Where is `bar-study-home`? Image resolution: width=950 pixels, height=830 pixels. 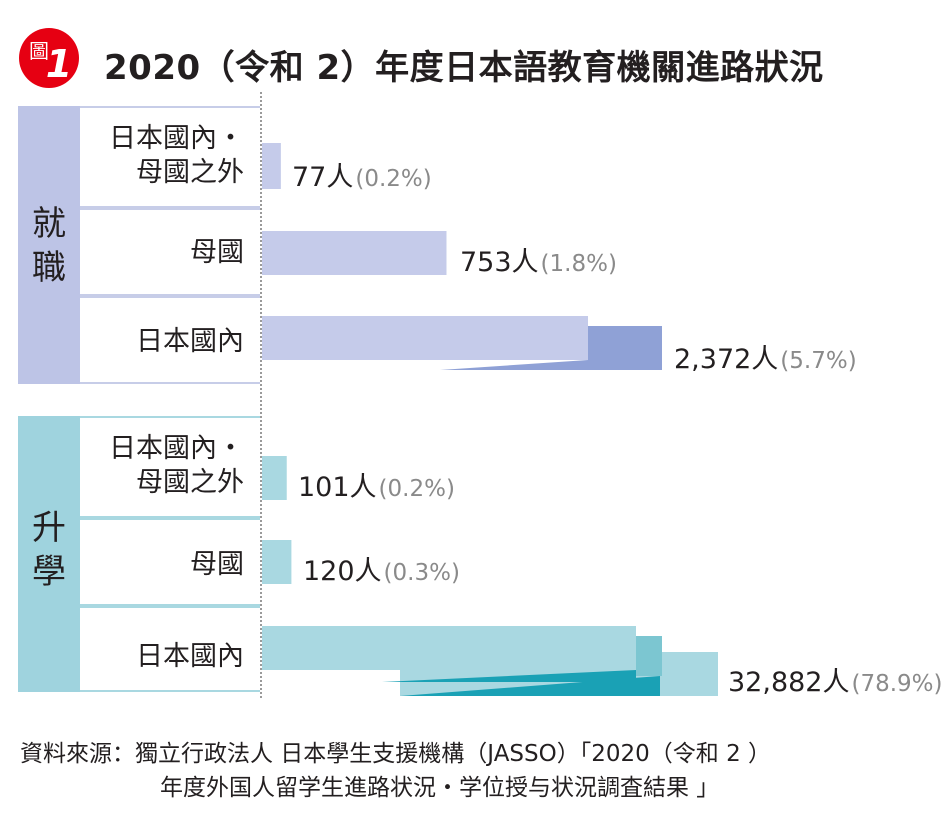
bar-study-home is located at coordinates (277, 562).